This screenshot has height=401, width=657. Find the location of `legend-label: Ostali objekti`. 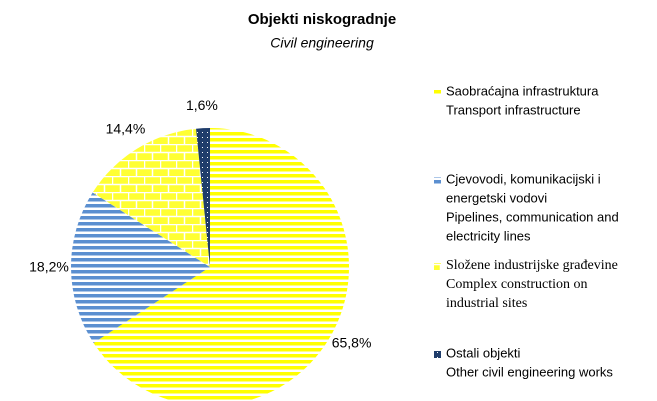

legend-label: Ostali objekti is located at coordinates (483, 352).